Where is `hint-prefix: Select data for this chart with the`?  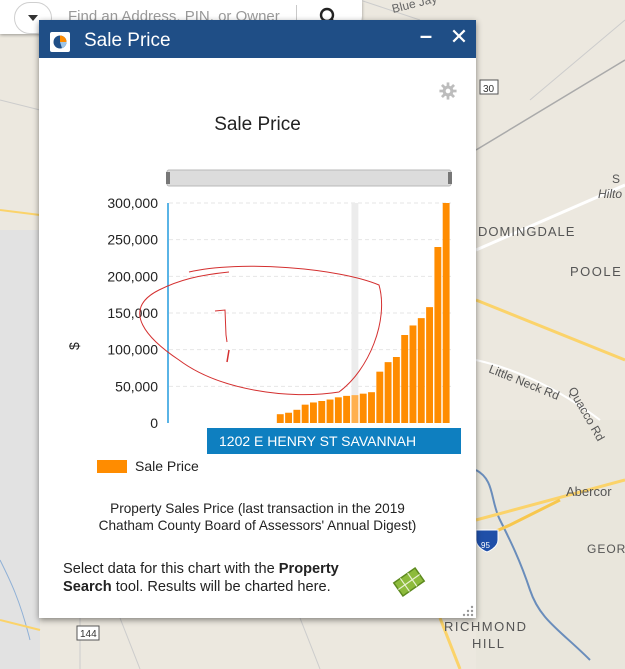
hint-prefix: Select data for this chart with the is located at coordinates (171, 569).